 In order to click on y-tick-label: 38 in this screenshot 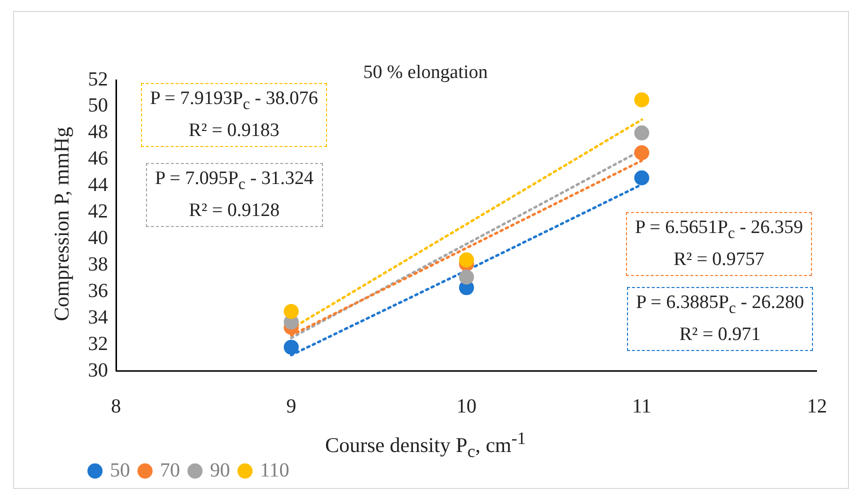, I will do `click(98, 264)`.